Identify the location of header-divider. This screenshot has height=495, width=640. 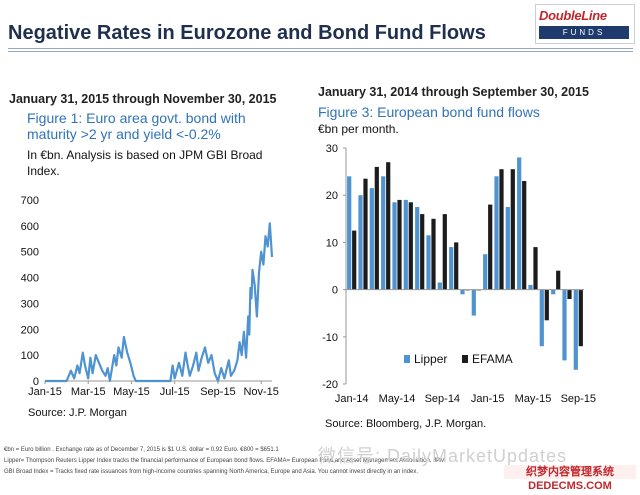
(320, 48).